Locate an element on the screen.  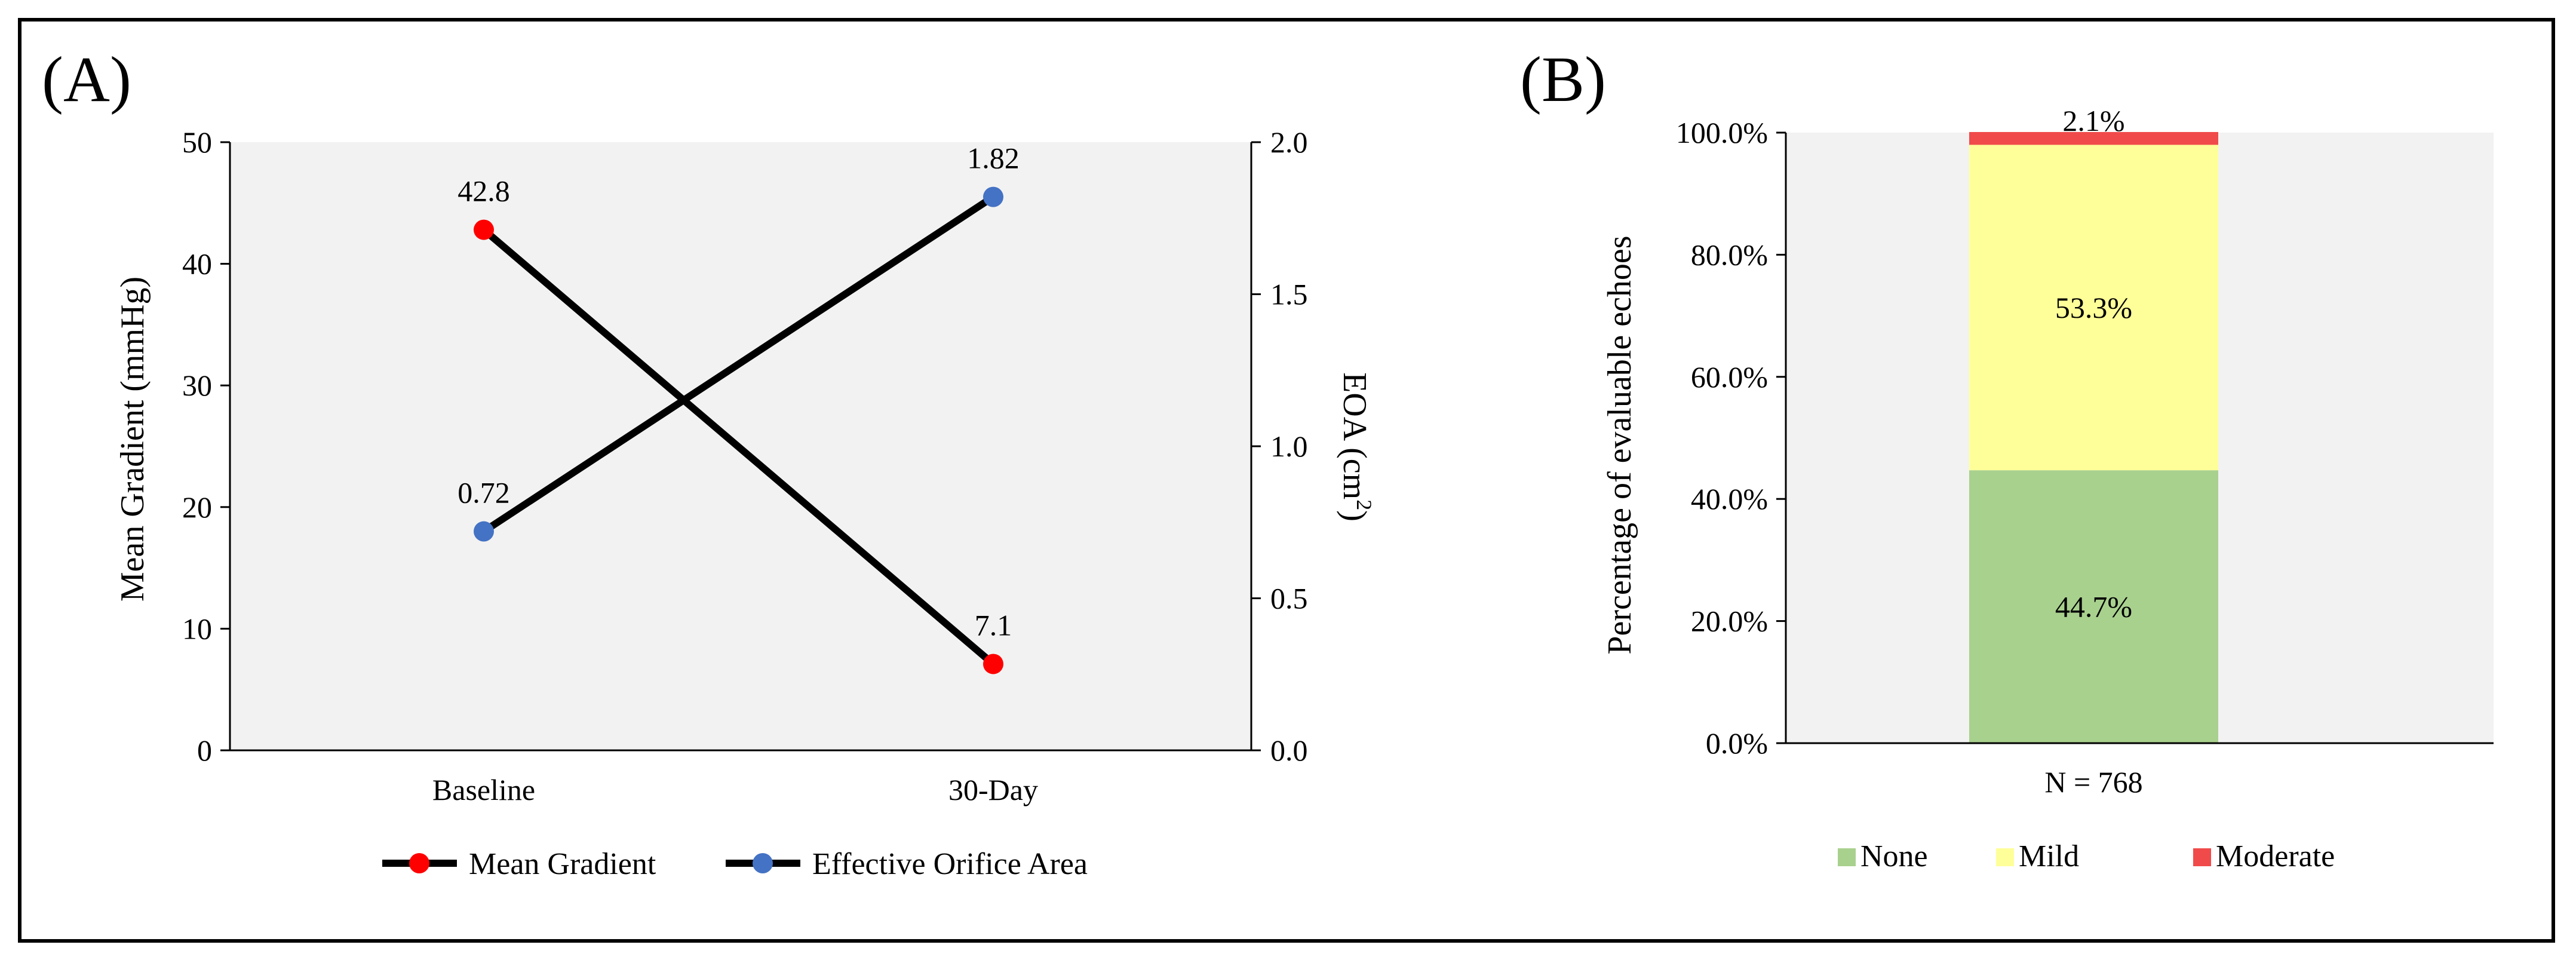
chart-a-legend-label: Effective Orifice Area is located at coordinates (950, 864).